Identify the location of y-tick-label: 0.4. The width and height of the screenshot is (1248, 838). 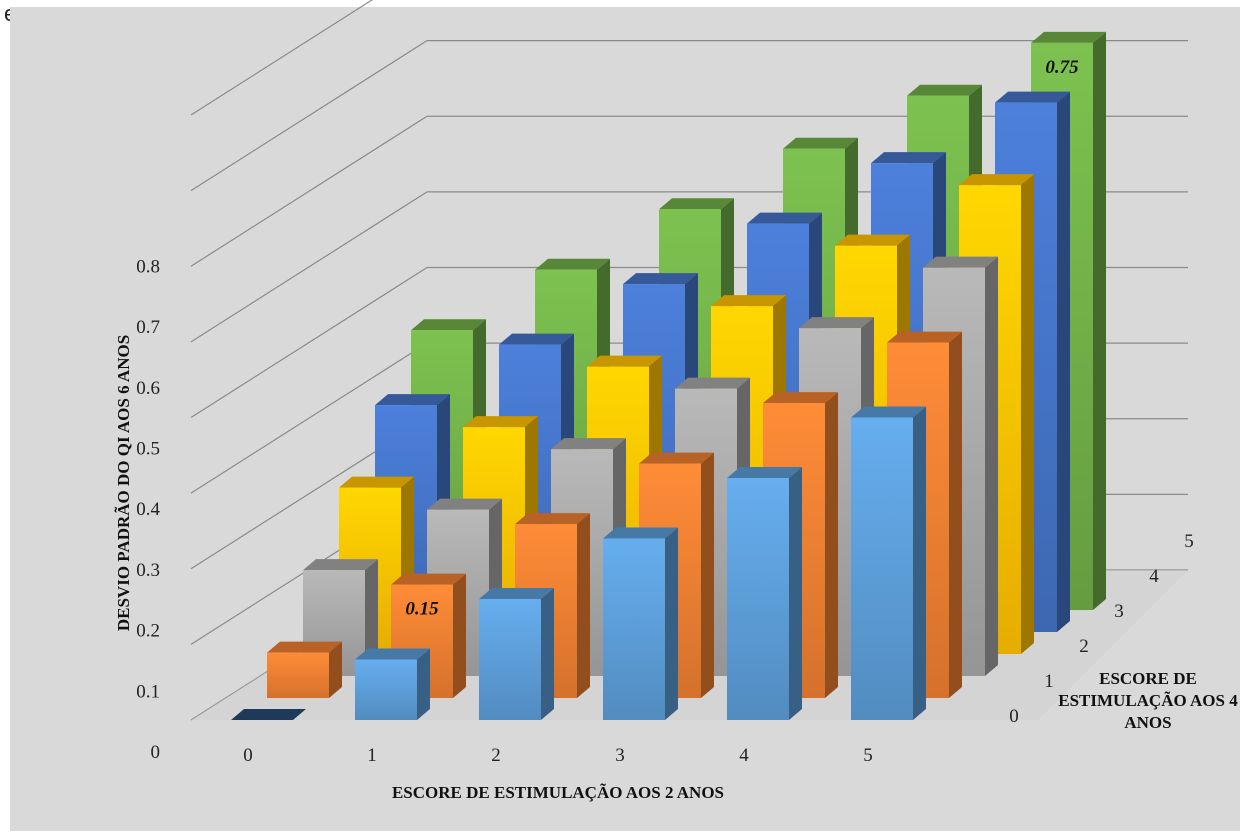
(148, 509).